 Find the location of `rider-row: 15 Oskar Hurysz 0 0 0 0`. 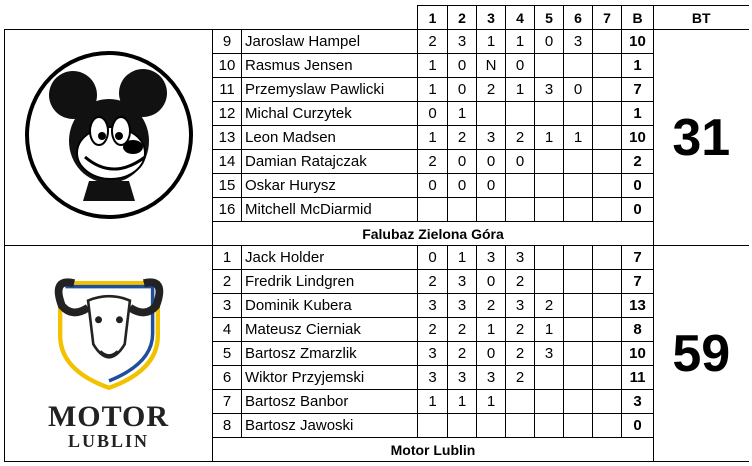

rider-row: 15 Oskar Hurysz 0 0 0 0 is located at coordinates (377, 185).